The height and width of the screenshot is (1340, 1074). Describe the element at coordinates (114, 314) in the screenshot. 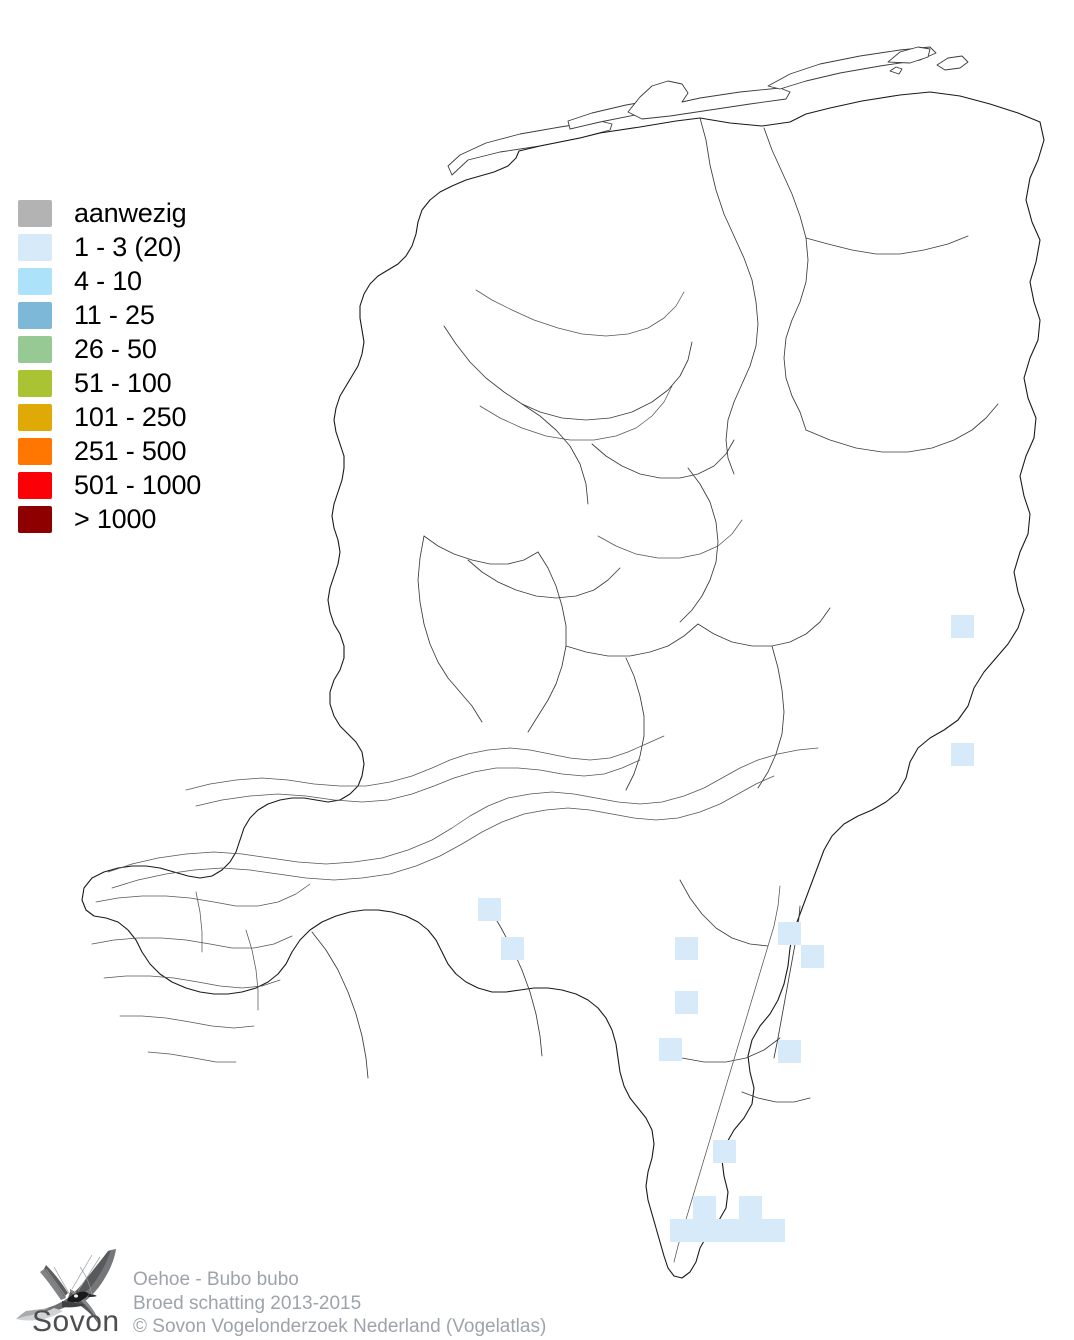

I see `legend-label-11-25: 11 - 25` at that location.